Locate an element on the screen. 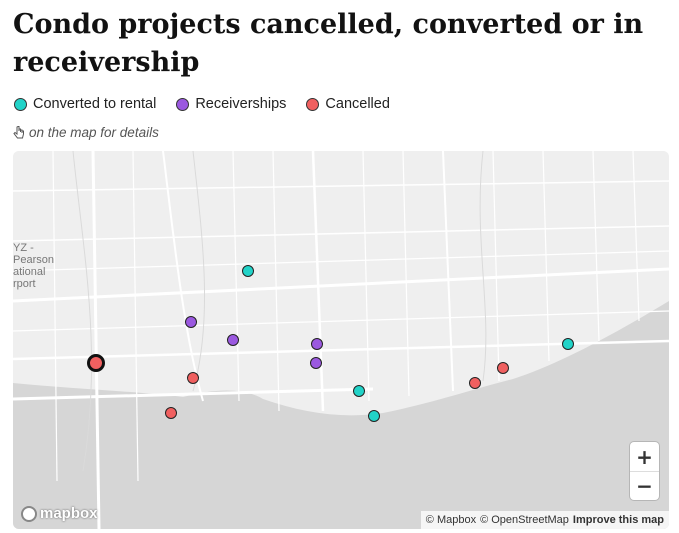 Image resolution: width=679 pixels, height=533 pixels. airport-label-line-3: ational is located at coordinates (29, 272).